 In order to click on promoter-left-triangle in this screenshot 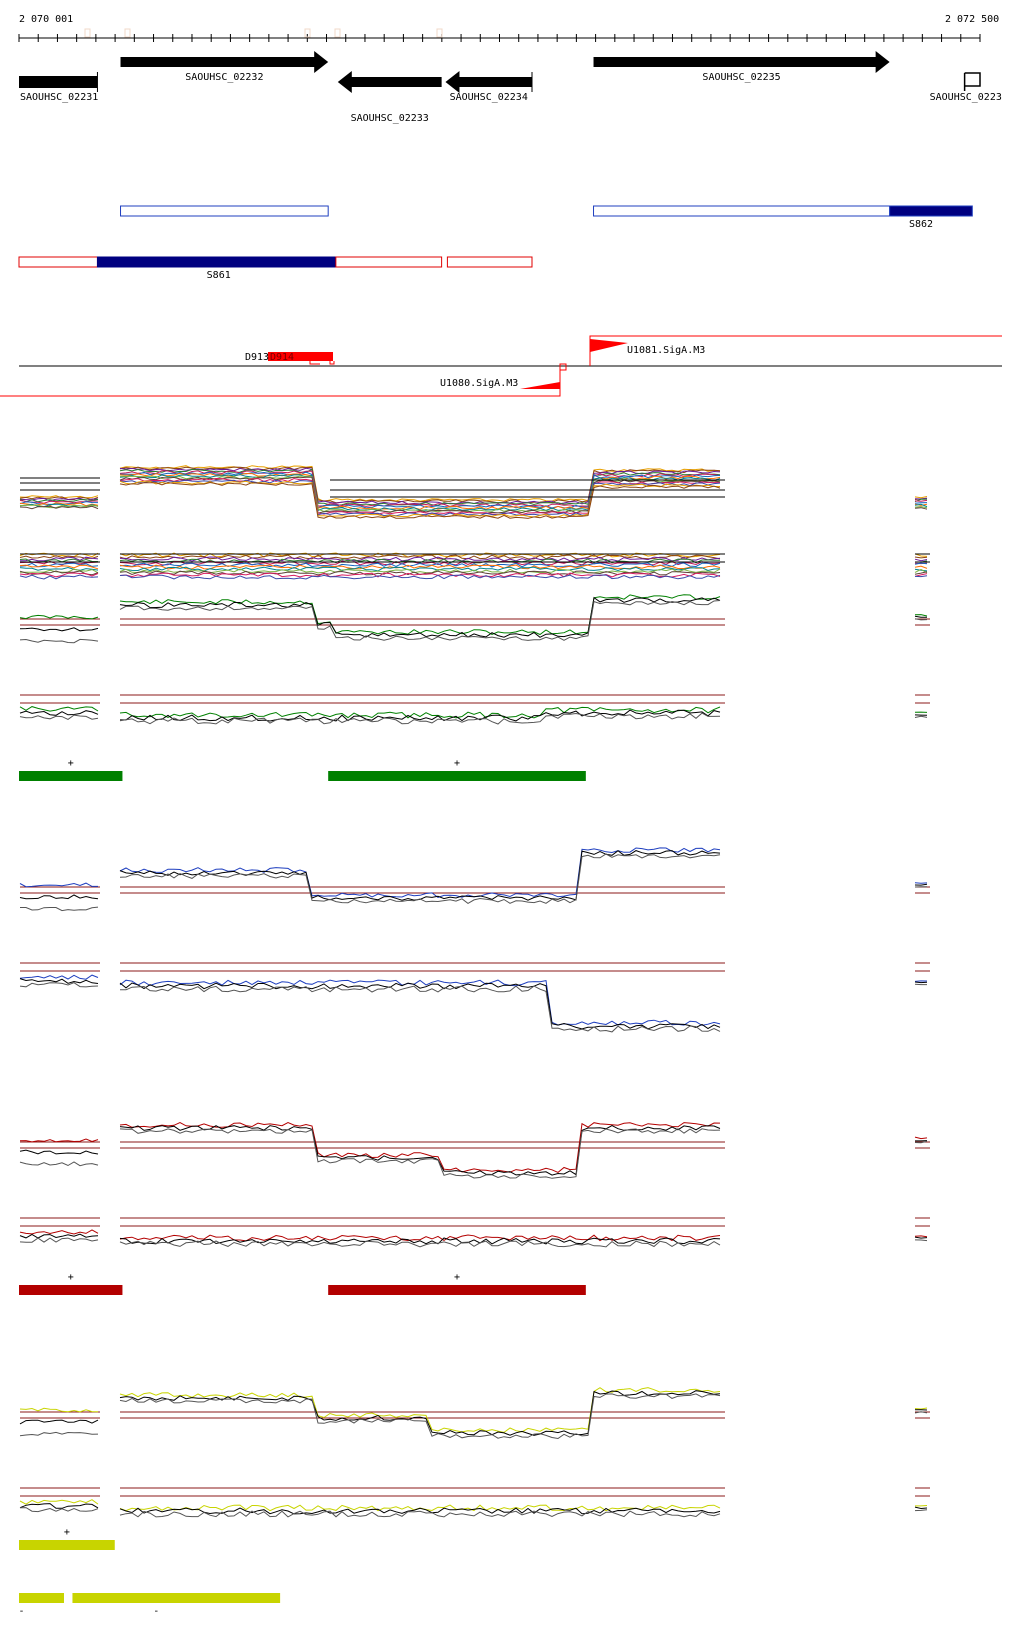, I will do `click(540, 385)`.